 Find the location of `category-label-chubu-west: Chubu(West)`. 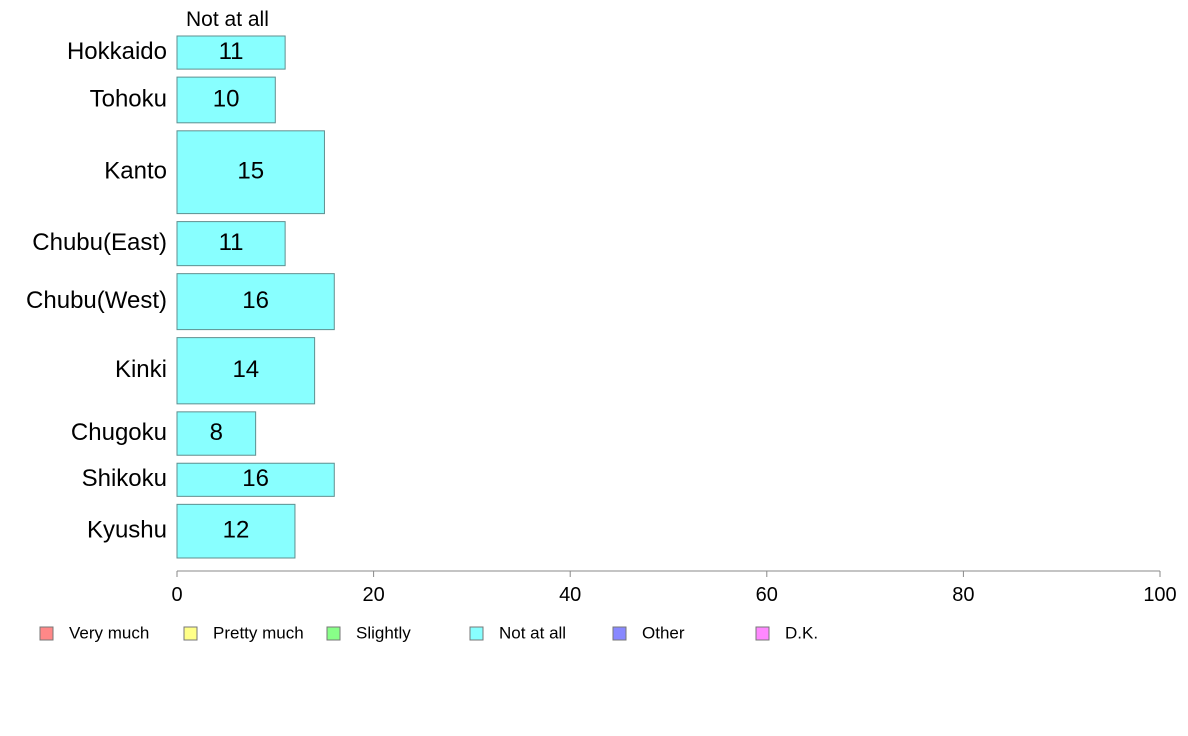

category-label-chubu-west: Chubu(West) is located at coordinates (96, 300).